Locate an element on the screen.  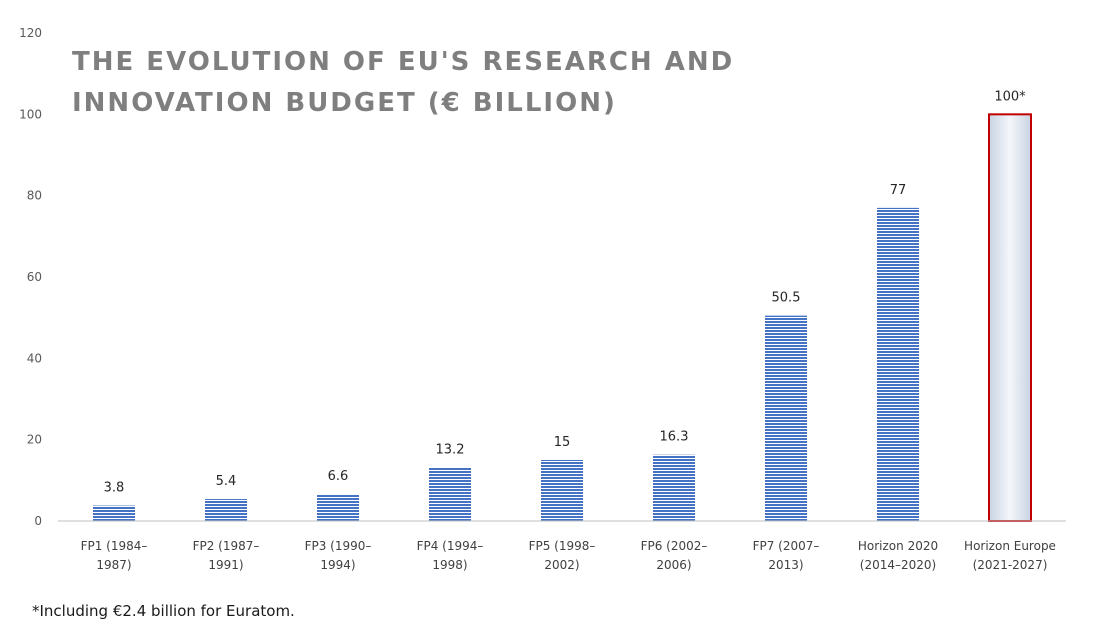
chart-title-line-2: INNOVATION BUDGET (€ BILLION) is located at coordinates (344, 103).